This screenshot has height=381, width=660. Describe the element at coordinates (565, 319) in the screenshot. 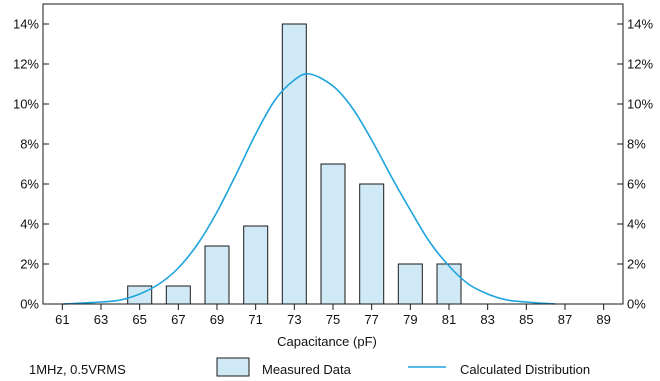

I see `x-tick-label: 87` at that location.